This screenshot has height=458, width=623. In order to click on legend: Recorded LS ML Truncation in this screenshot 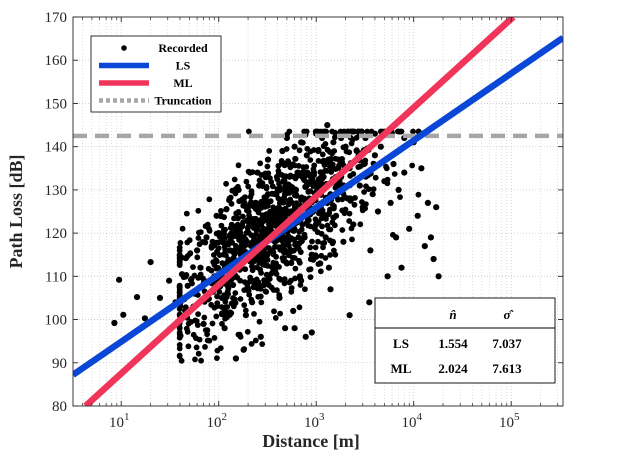, I will do `click(156, 74)`.